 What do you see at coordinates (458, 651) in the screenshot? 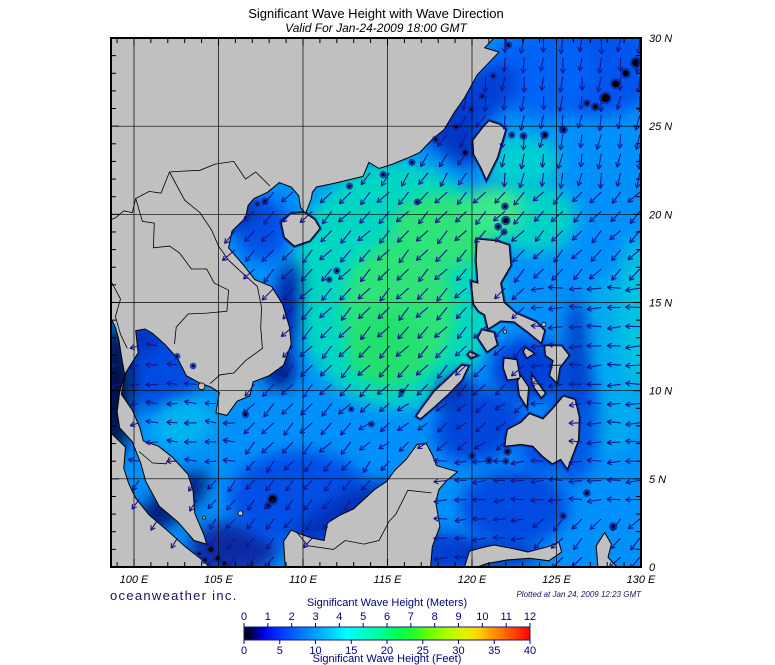
I see `colorbar-feet-tick-30: 30` at bounding box center [458, 651].